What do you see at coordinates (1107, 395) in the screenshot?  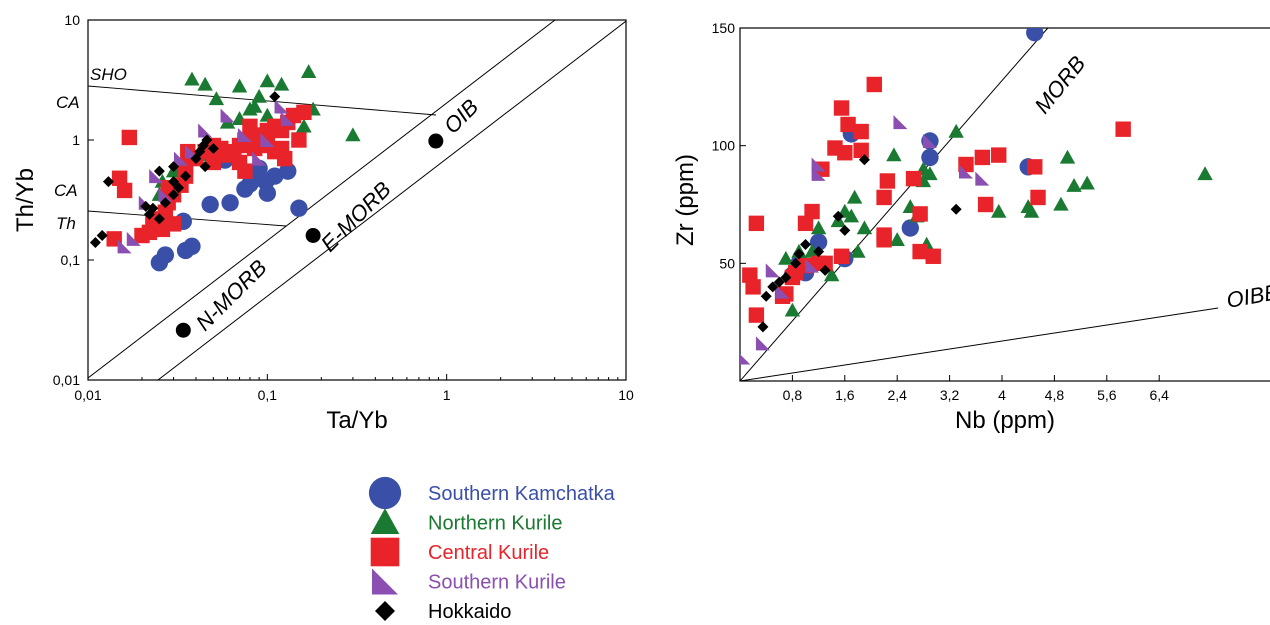 I see `x-tick-label: 5,6` at bounding box center [1107, 395].